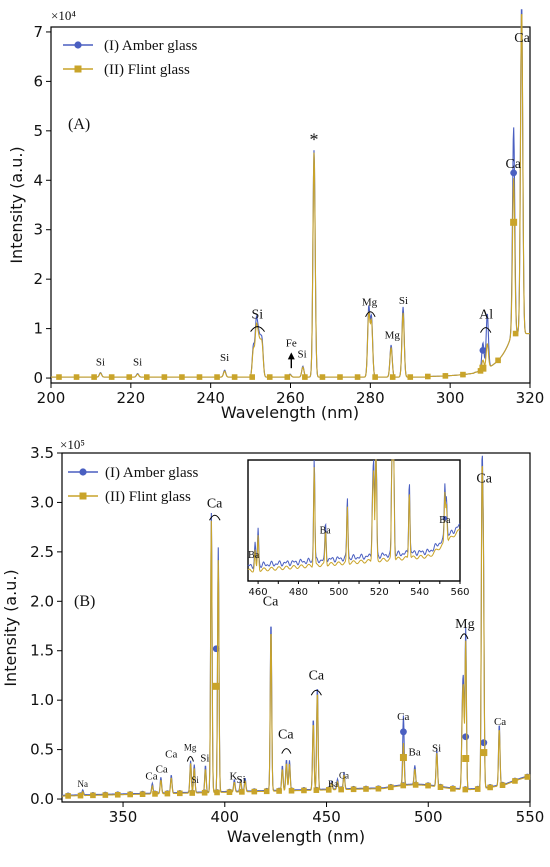  Describe the element at coordinates (486, 315) in the screenshot. I see `peak-label: Al` at that location.